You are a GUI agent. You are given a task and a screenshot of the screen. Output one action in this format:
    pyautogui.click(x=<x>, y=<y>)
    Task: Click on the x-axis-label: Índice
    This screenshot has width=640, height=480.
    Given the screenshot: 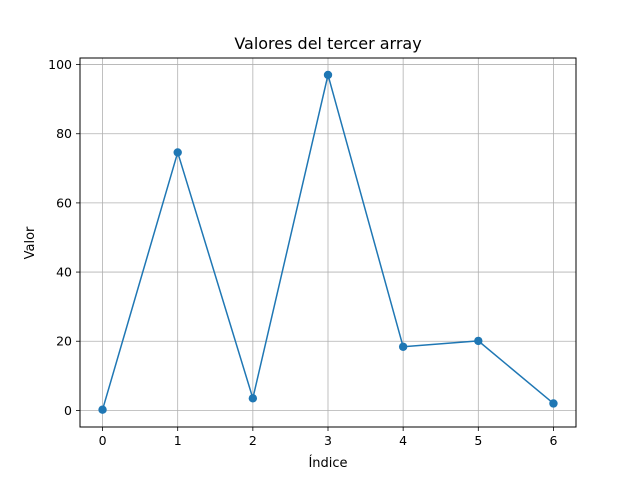 What is the action you would take?
    pyautogui.click(x=327, y=463)
    